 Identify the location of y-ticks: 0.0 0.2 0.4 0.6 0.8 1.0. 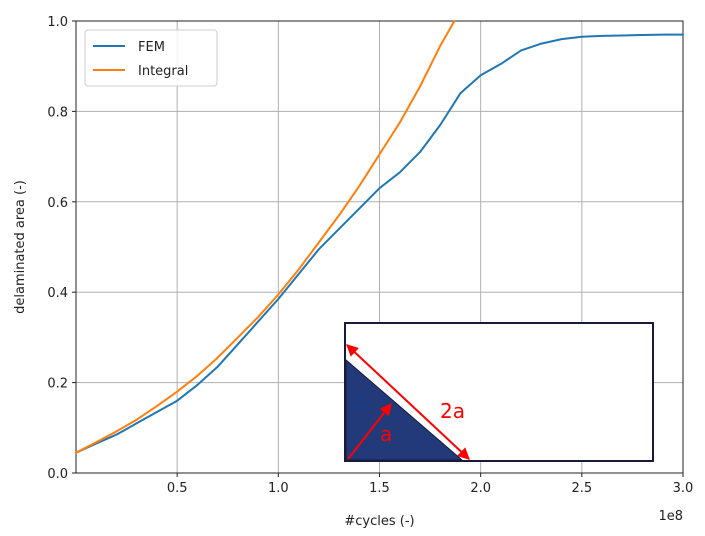
(61, 248).